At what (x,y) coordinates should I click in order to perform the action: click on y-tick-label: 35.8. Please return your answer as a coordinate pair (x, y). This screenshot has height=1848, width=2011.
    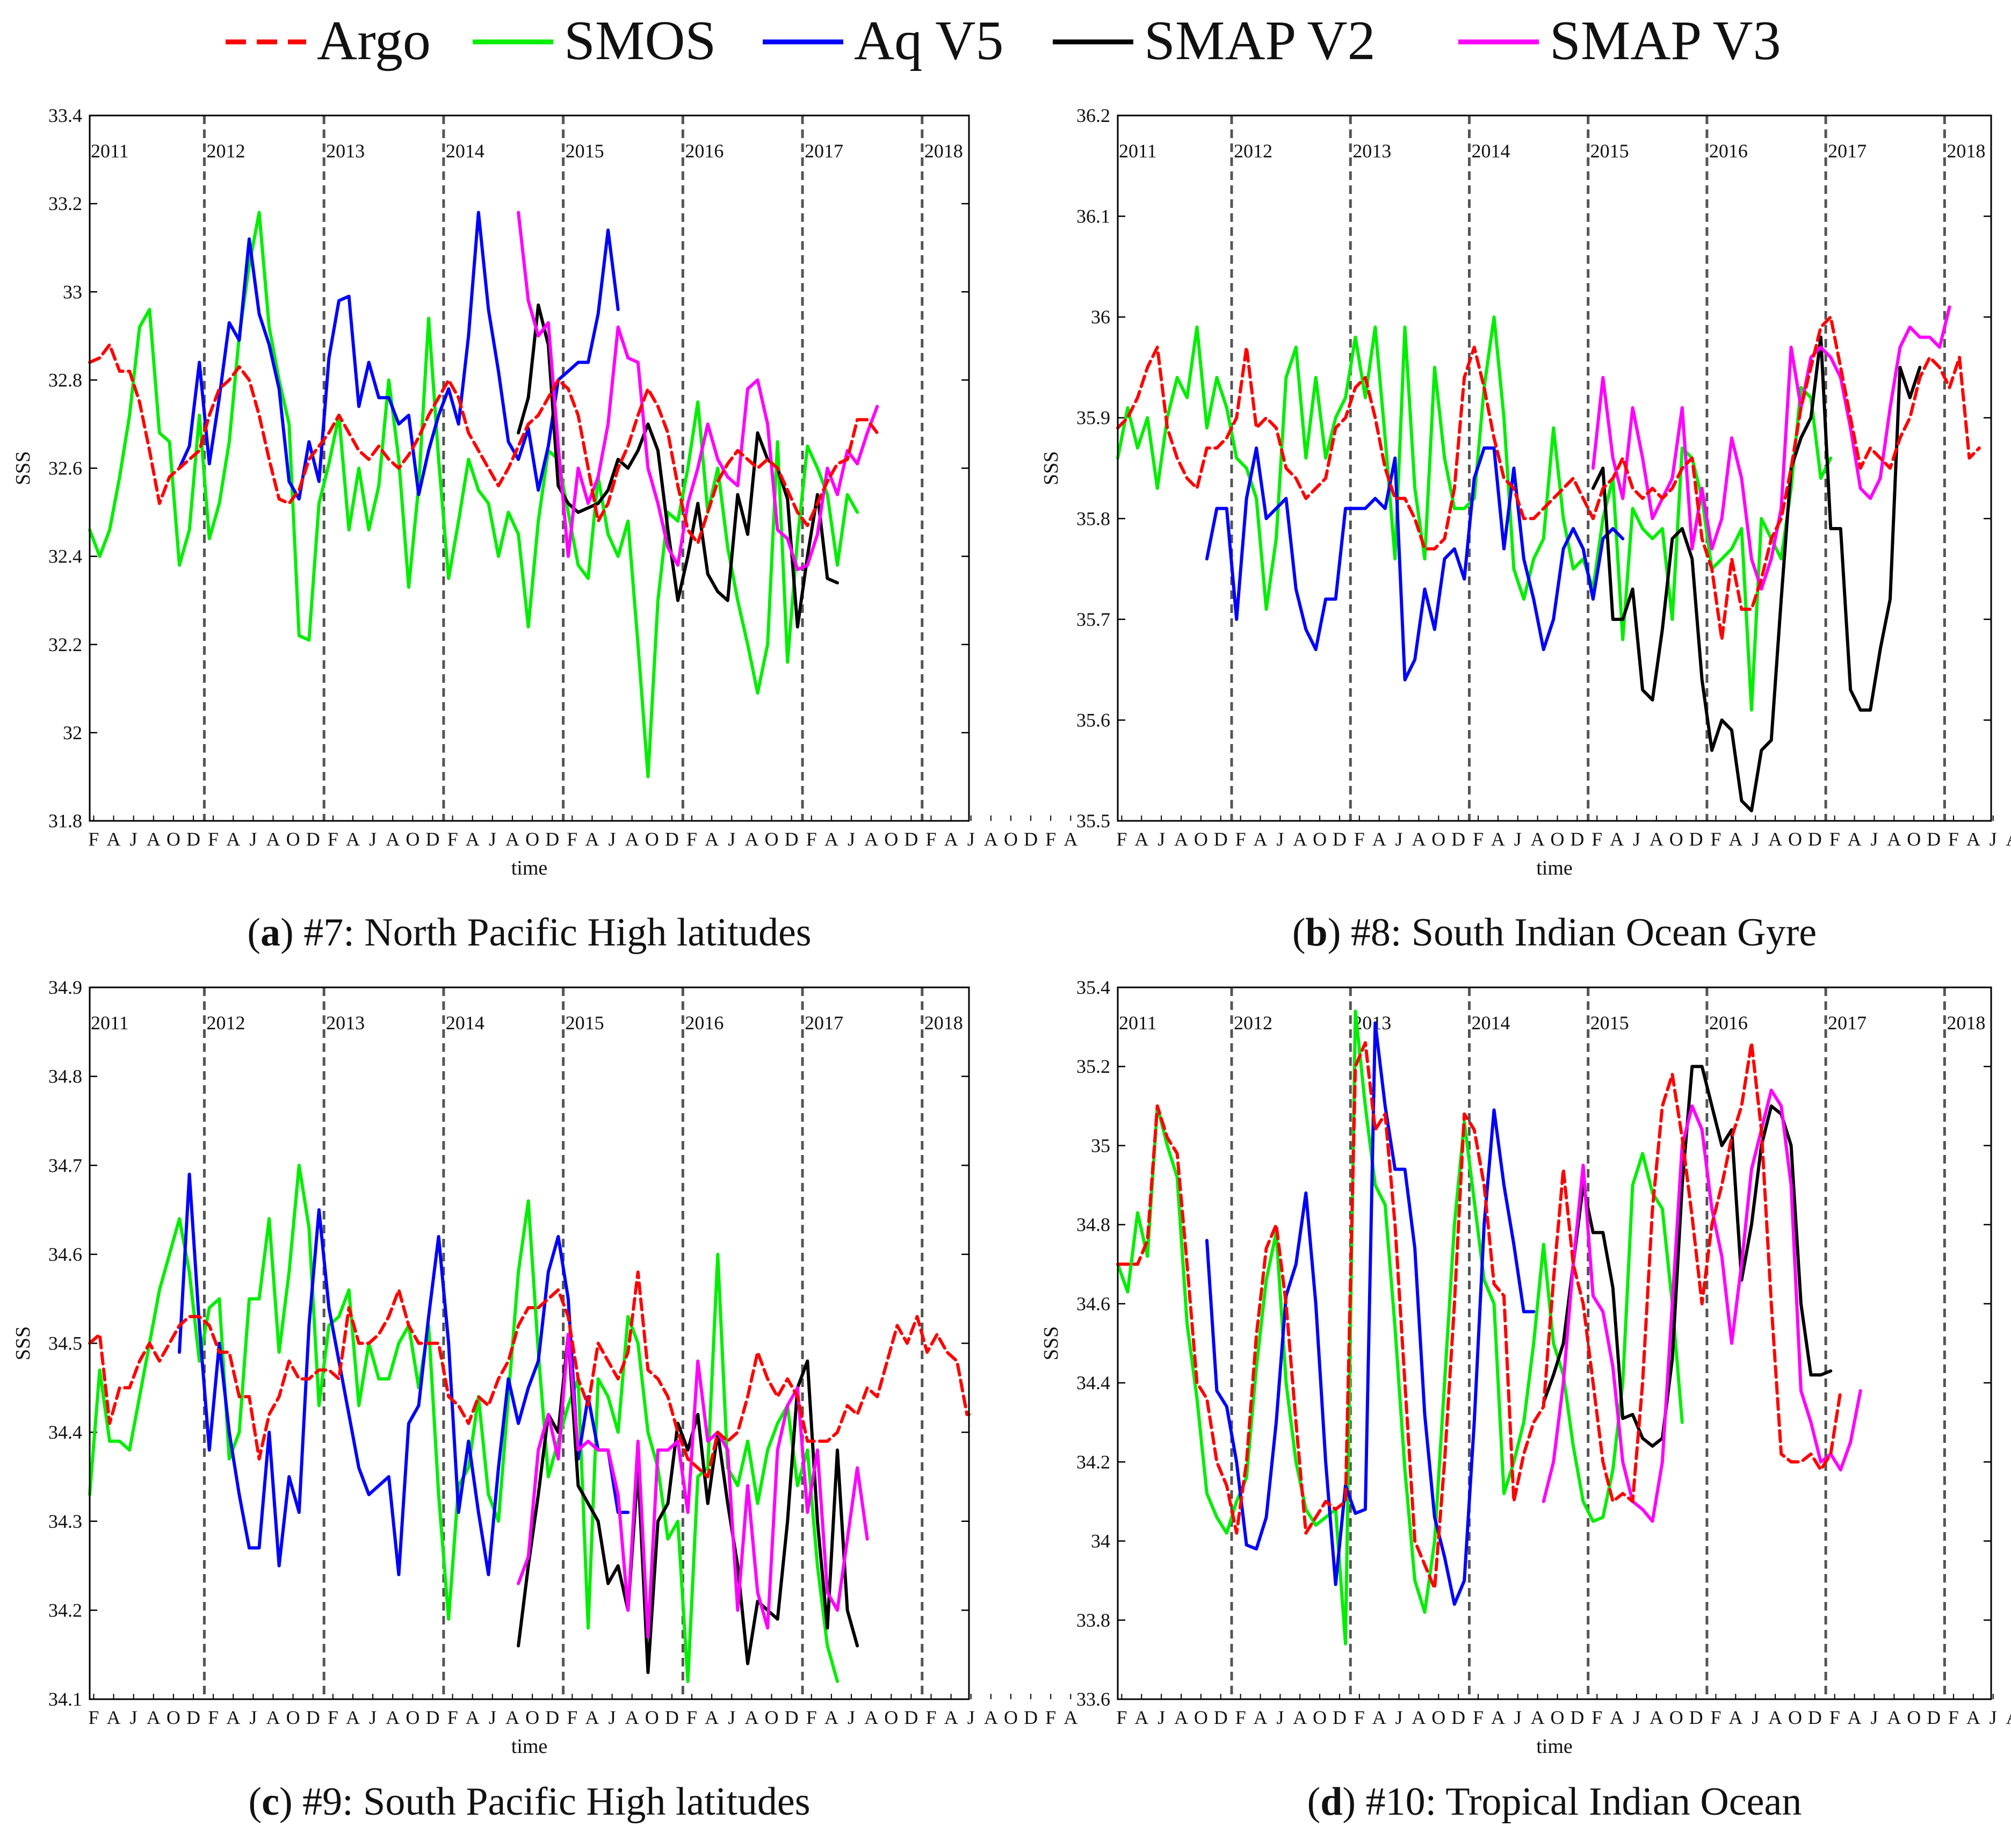
    Looking at the image, I should click on (1093, 518).